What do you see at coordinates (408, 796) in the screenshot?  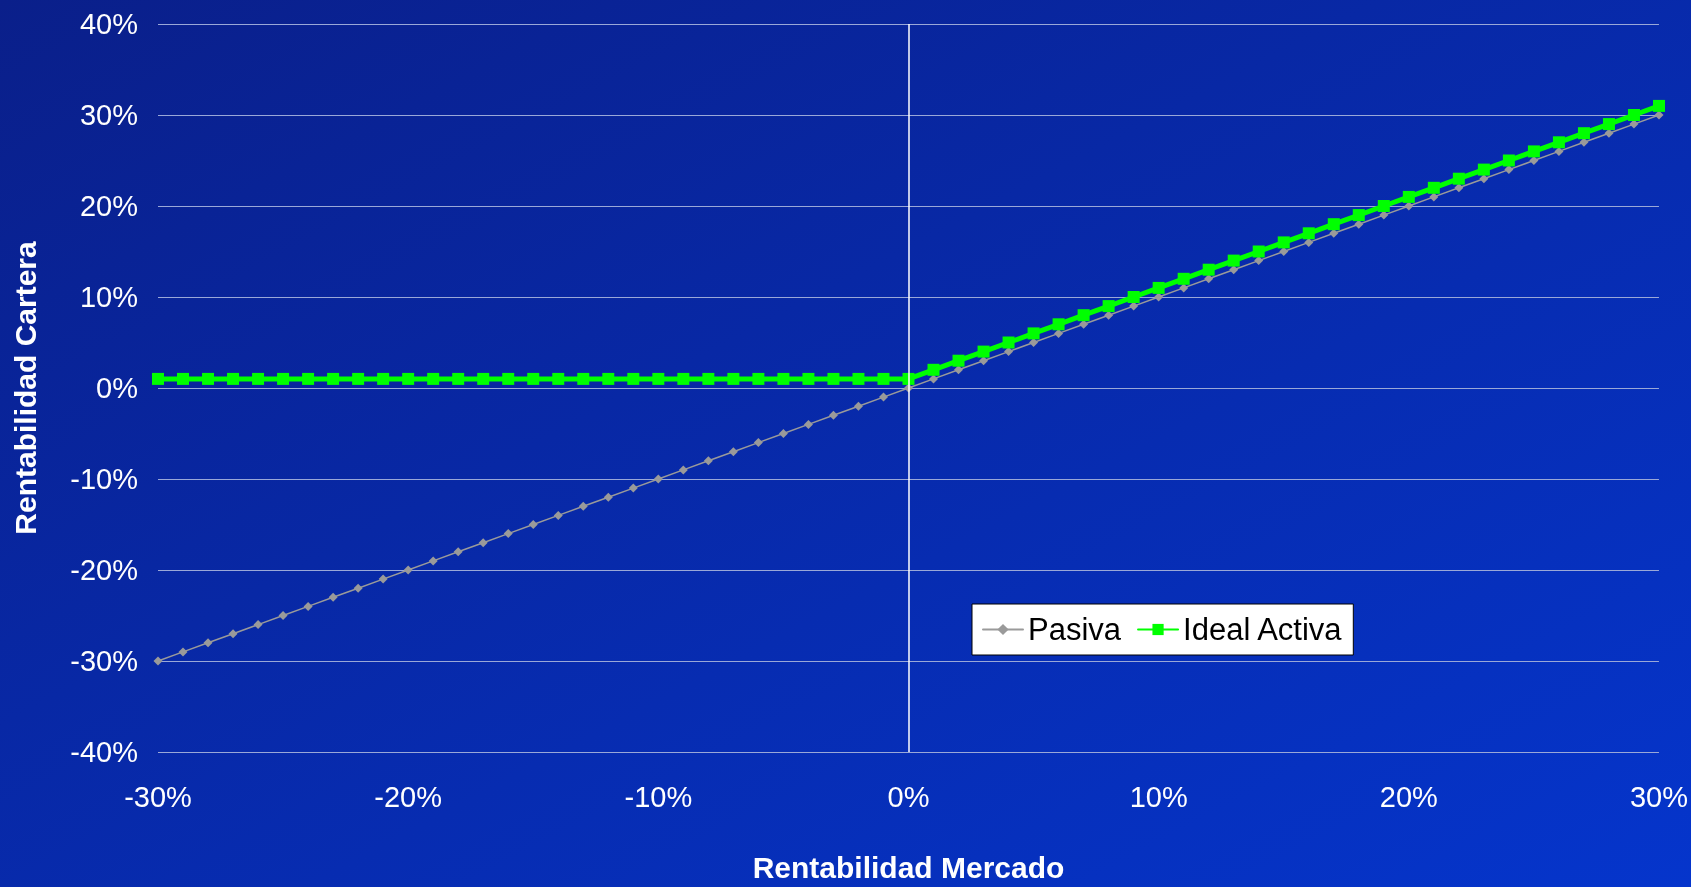 I see `x-tick-label: -20%` at bounding box center [408, 796].